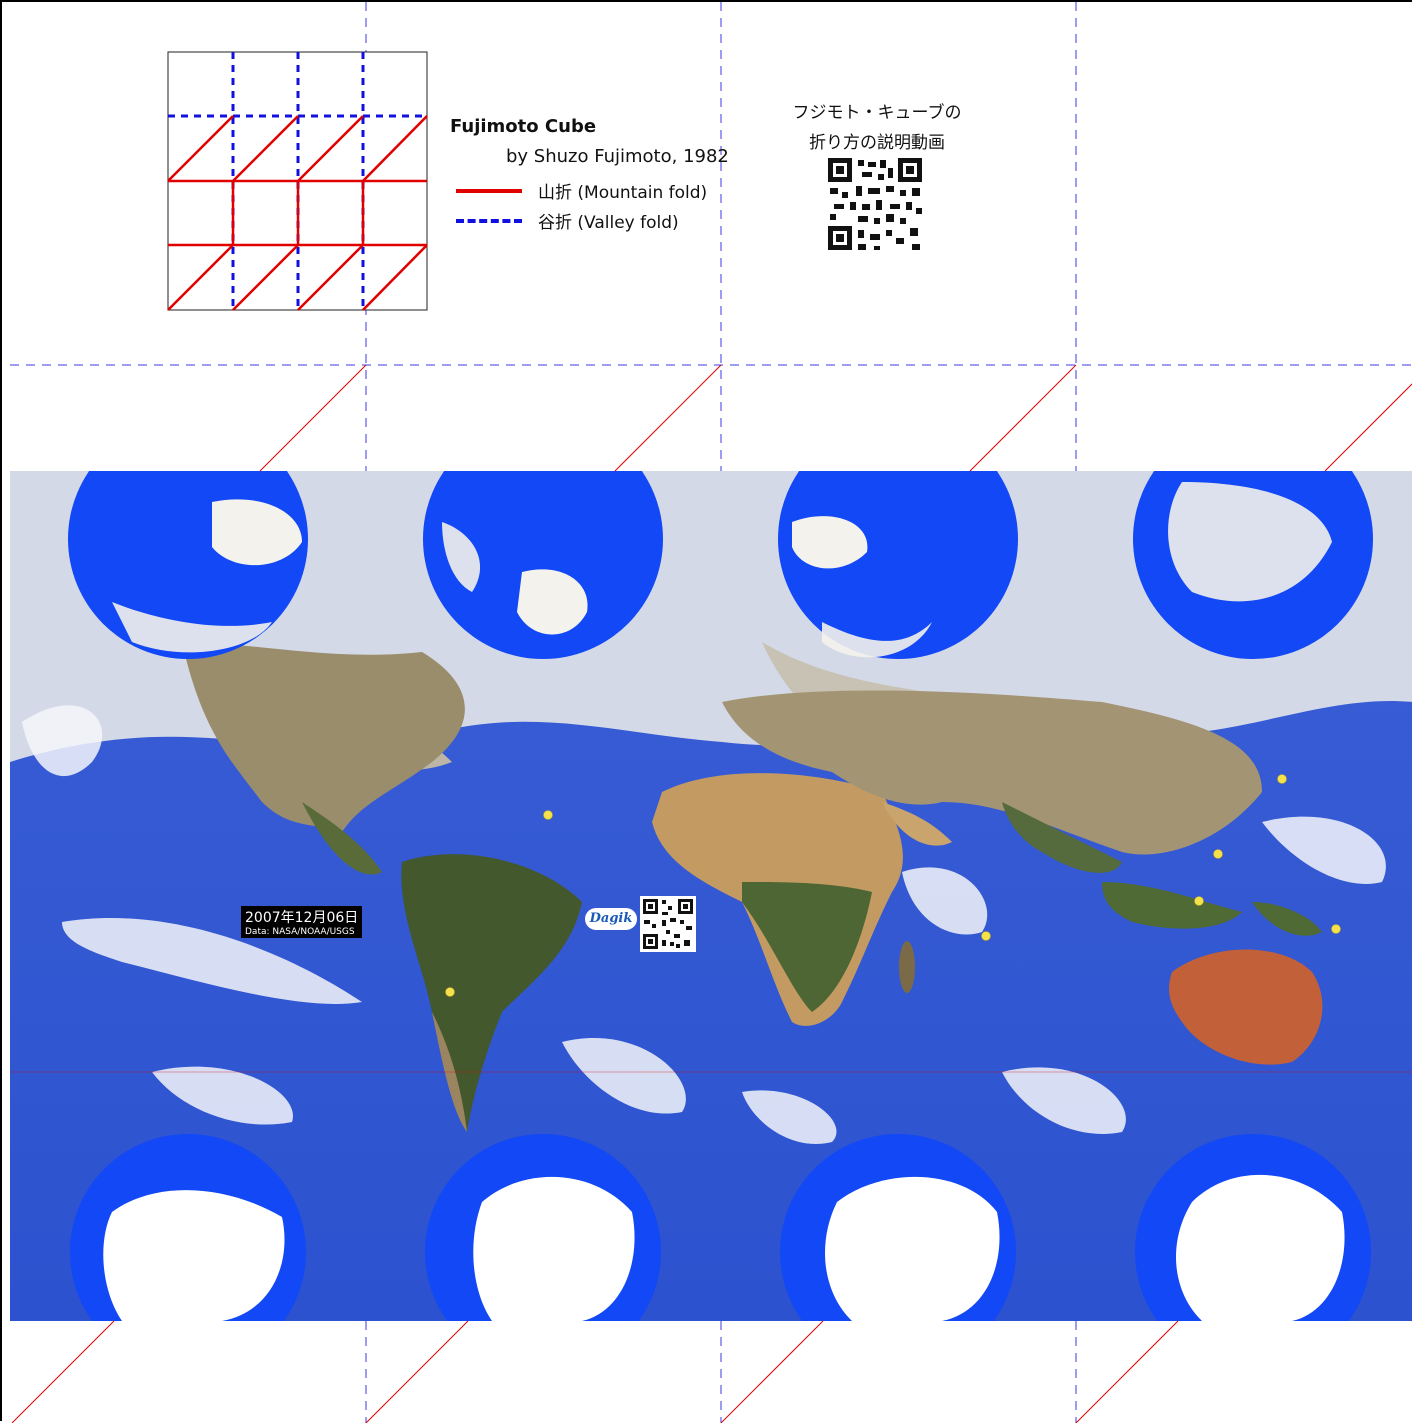  I want to click on qr-caption-line2: 折り方の説明動画, so click(877, 143).